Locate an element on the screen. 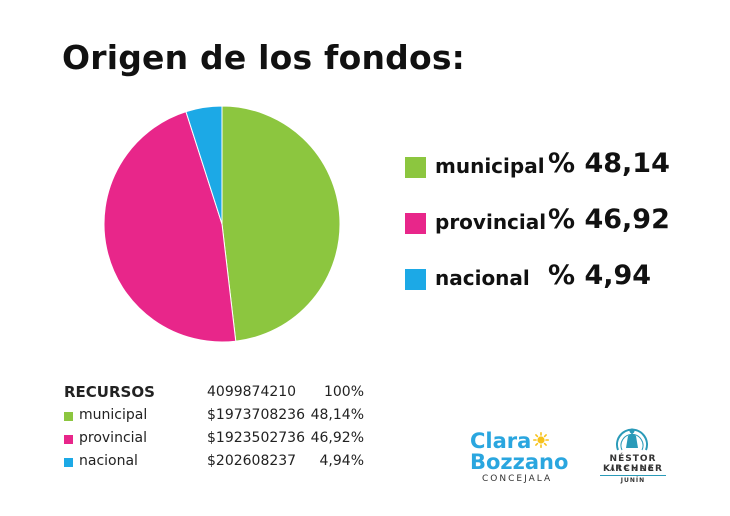  table-cell-value: $1973708236 is located at coordinates (256, 415).